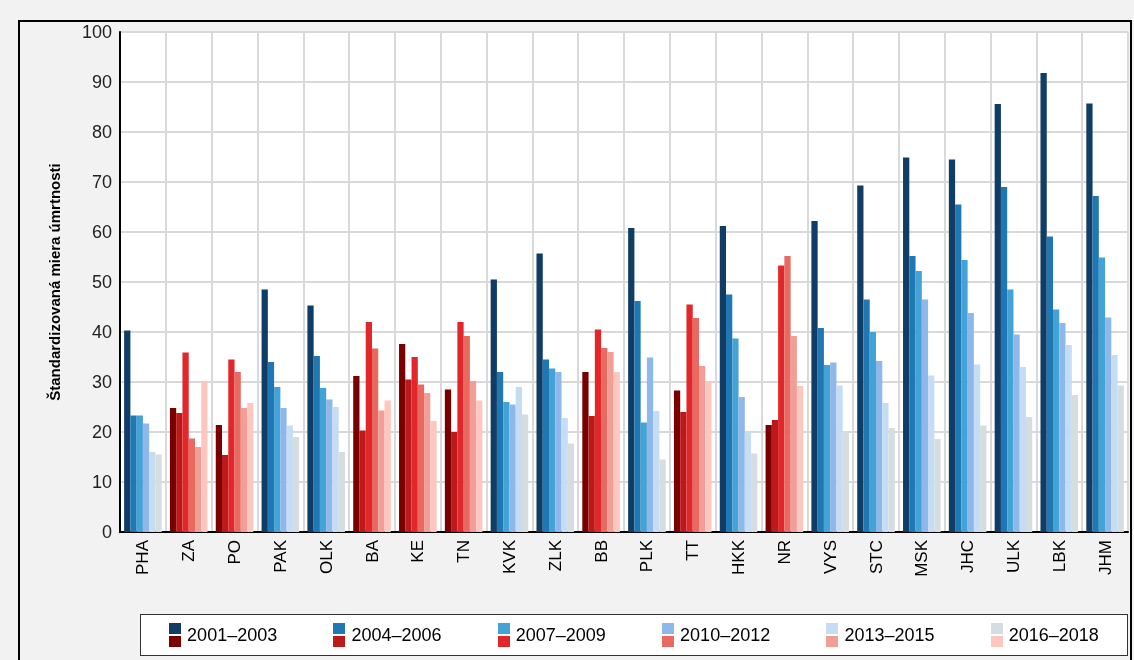 Image resolution: width=1134 pixels, height=660 pixels. I want to click on y-tick-label: 50, so click(101, 282).